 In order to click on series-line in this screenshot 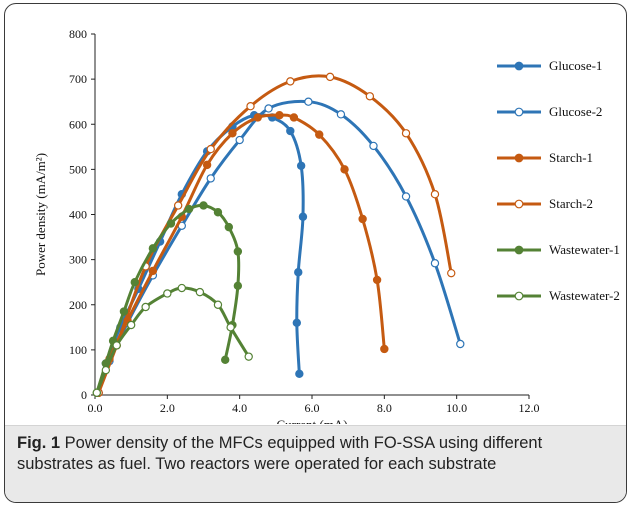, I will do `click(168, 298)`.